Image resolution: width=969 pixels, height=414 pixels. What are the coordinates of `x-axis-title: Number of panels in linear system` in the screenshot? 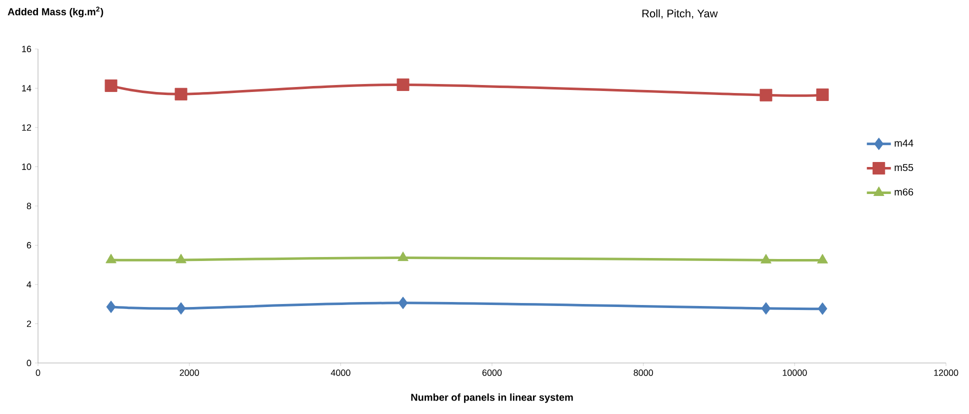 It's located at (492, 398).